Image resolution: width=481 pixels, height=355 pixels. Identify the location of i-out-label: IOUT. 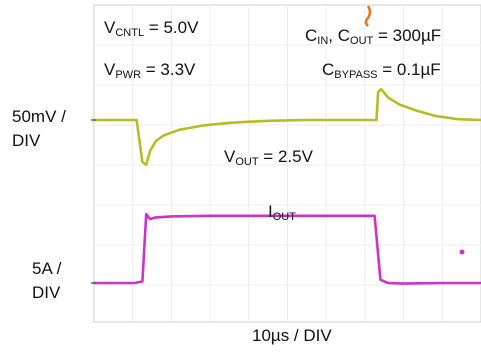
(282, 212).